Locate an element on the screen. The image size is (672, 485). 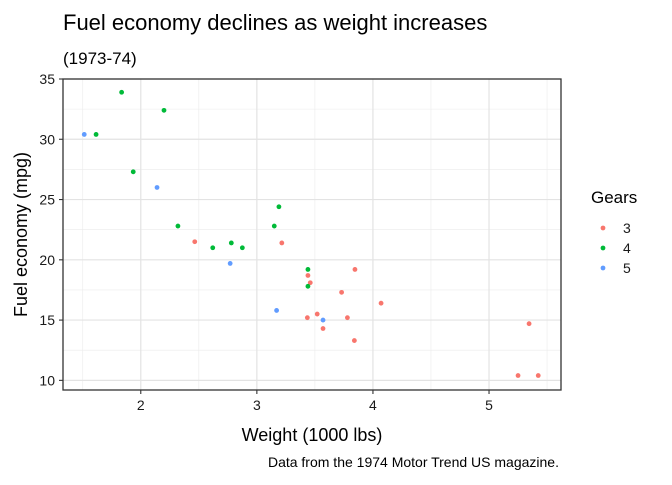
legend-label-3: 3 is located at coordinates (627, 228).